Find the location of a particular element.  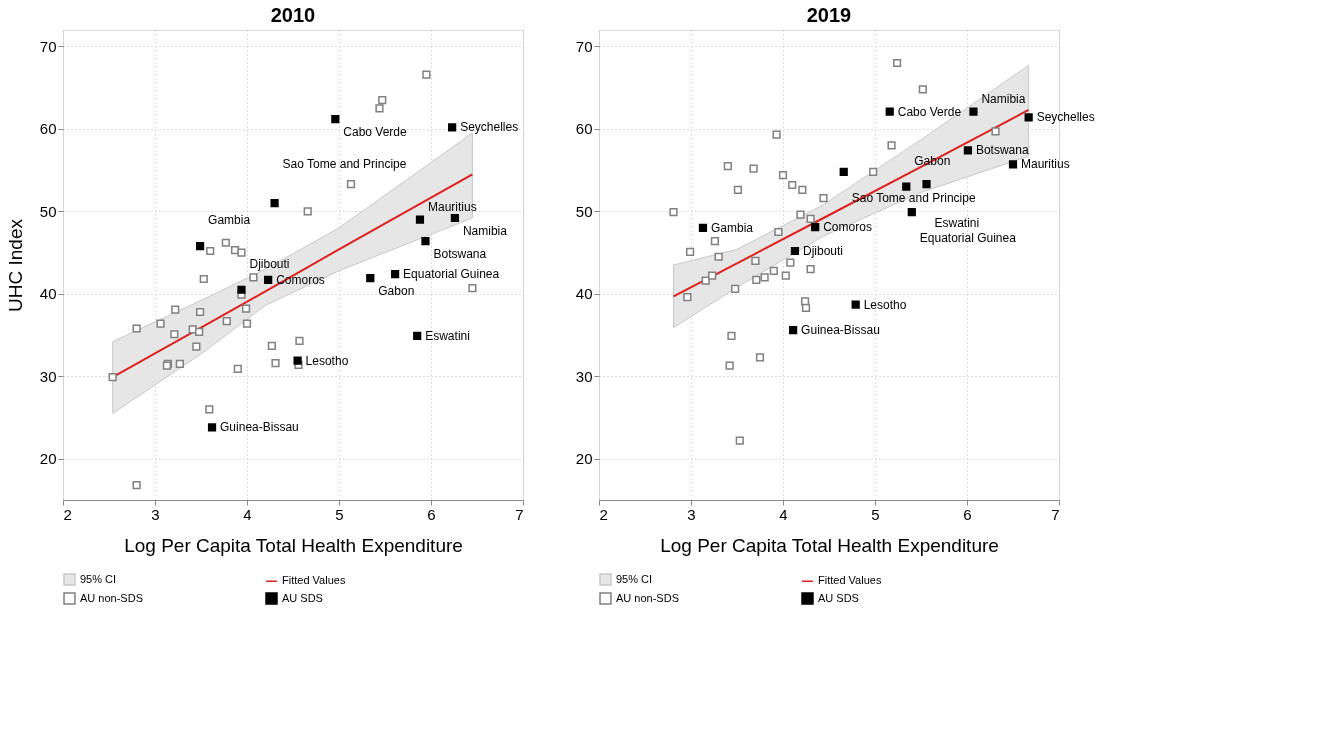

y-axis-title: UHC Index is located at coordinates (15, 265).